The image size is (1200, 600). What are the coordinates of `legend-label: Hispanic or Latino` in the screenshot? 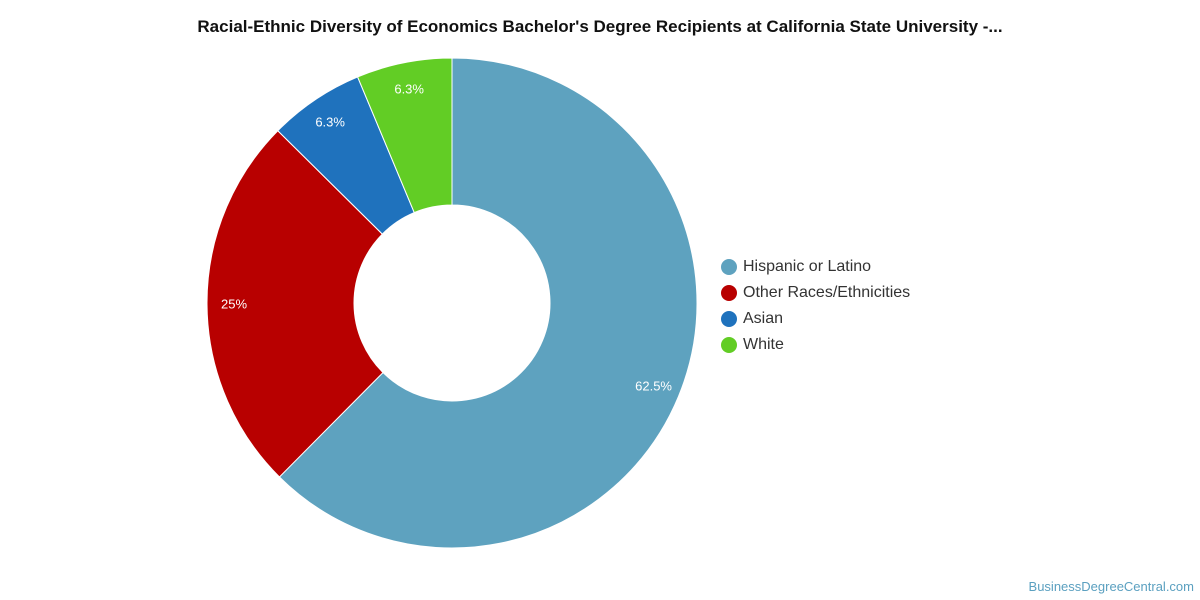 It's located at (807, 266).